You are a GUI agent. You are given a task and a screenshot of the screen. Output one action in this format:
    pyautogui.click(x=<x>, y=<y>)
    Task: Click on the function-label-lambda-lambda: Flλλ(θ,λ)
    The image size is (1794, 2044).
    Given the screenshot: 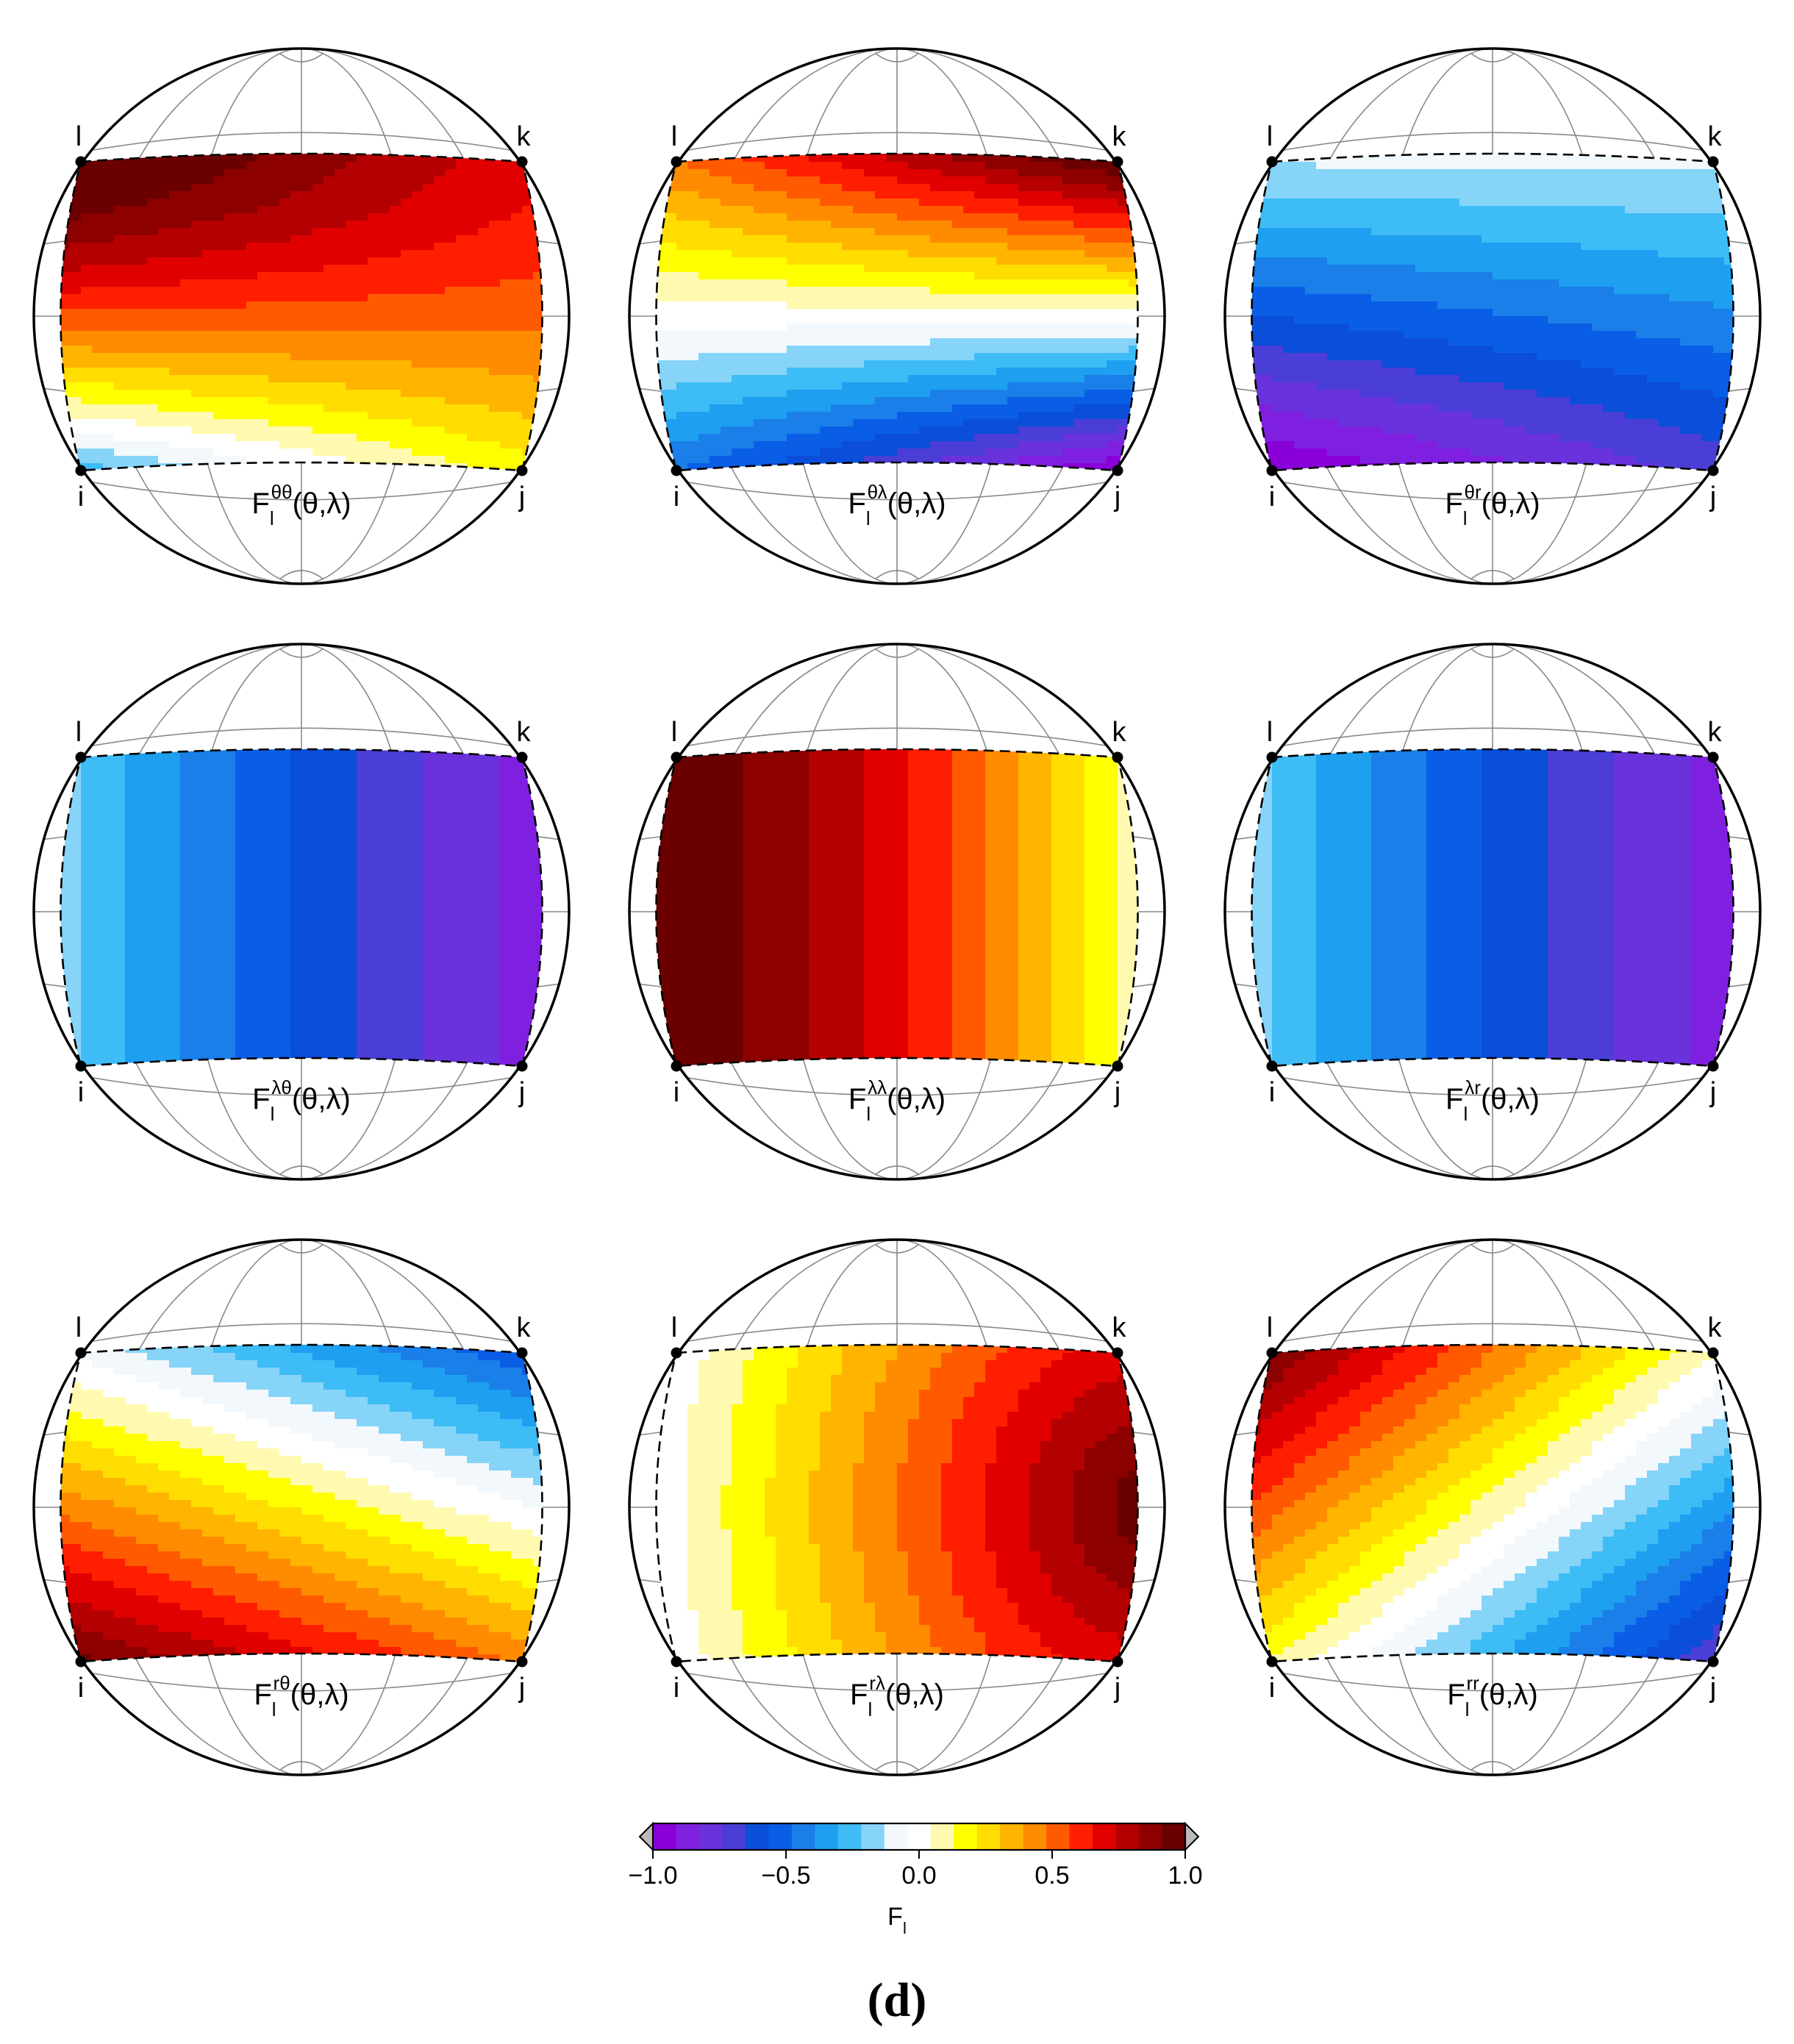 What is the action you would take?
    pyautogui.click(x=897, y=1100)
    